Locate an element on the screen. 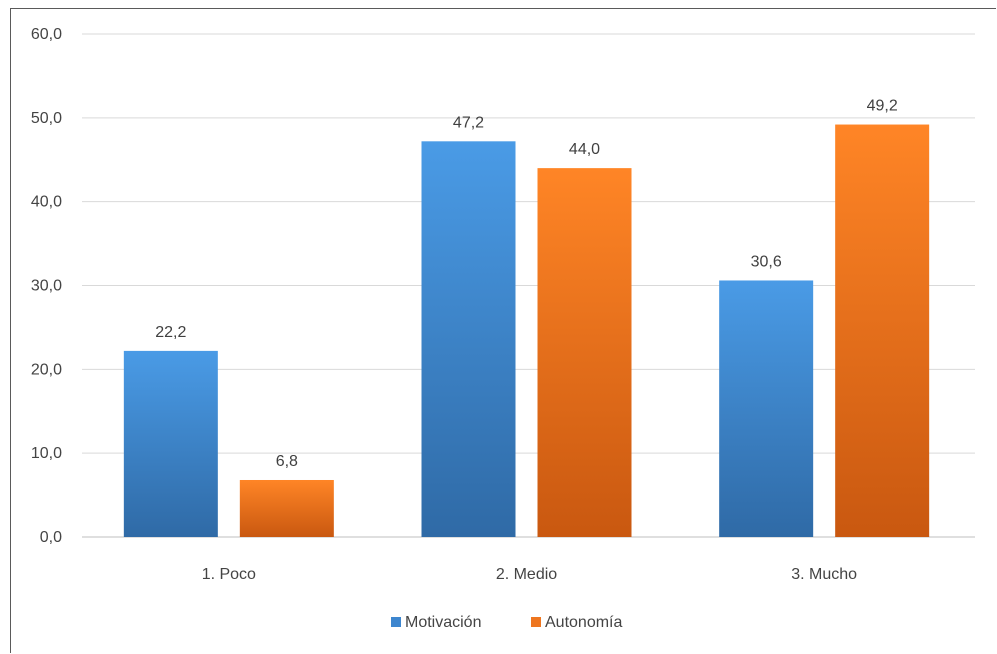 The width and height of the screenshot is (997, 654). data-label: 49,2 is located at coordinates (882, 106).